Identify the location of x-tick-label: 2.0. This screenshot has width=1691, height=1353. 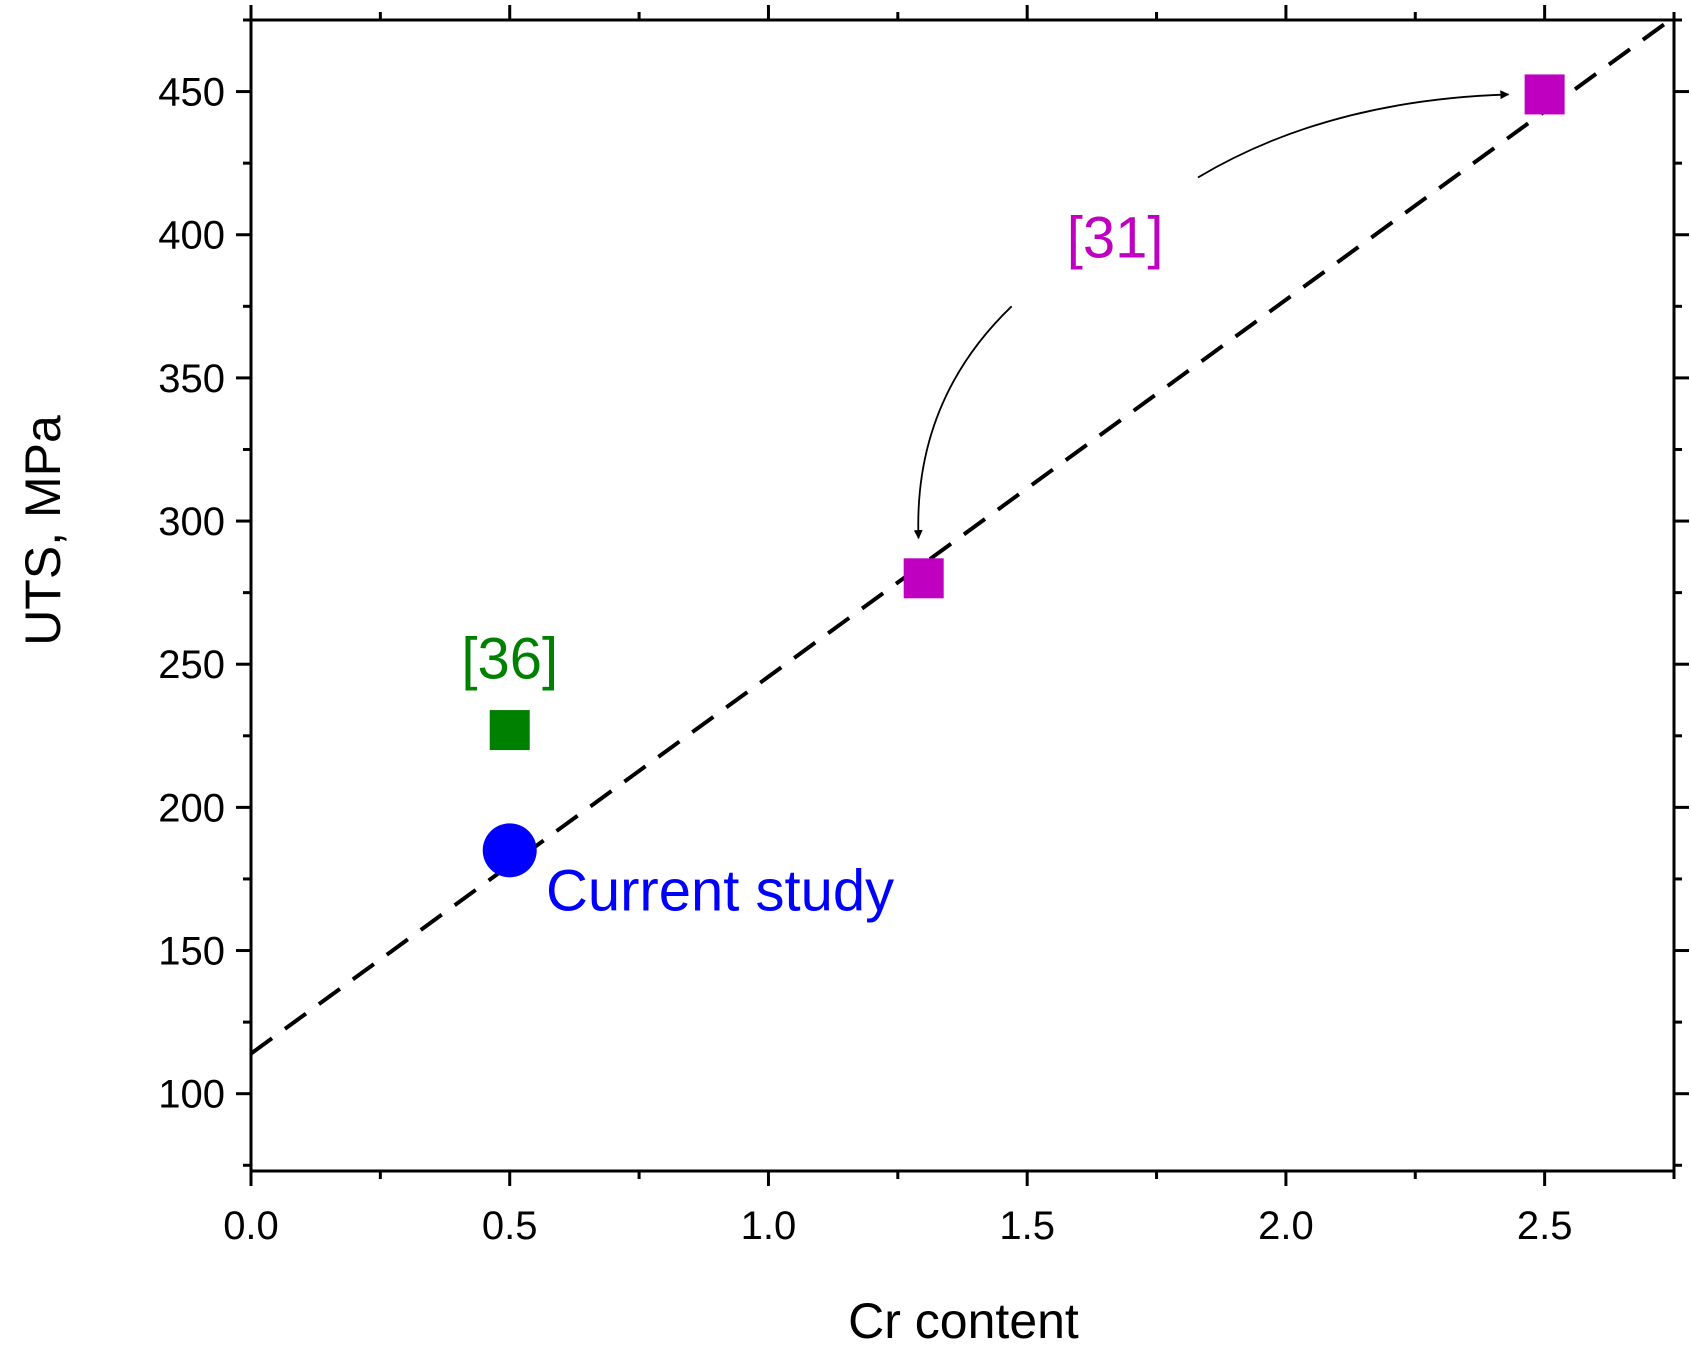
(1286, 1226).